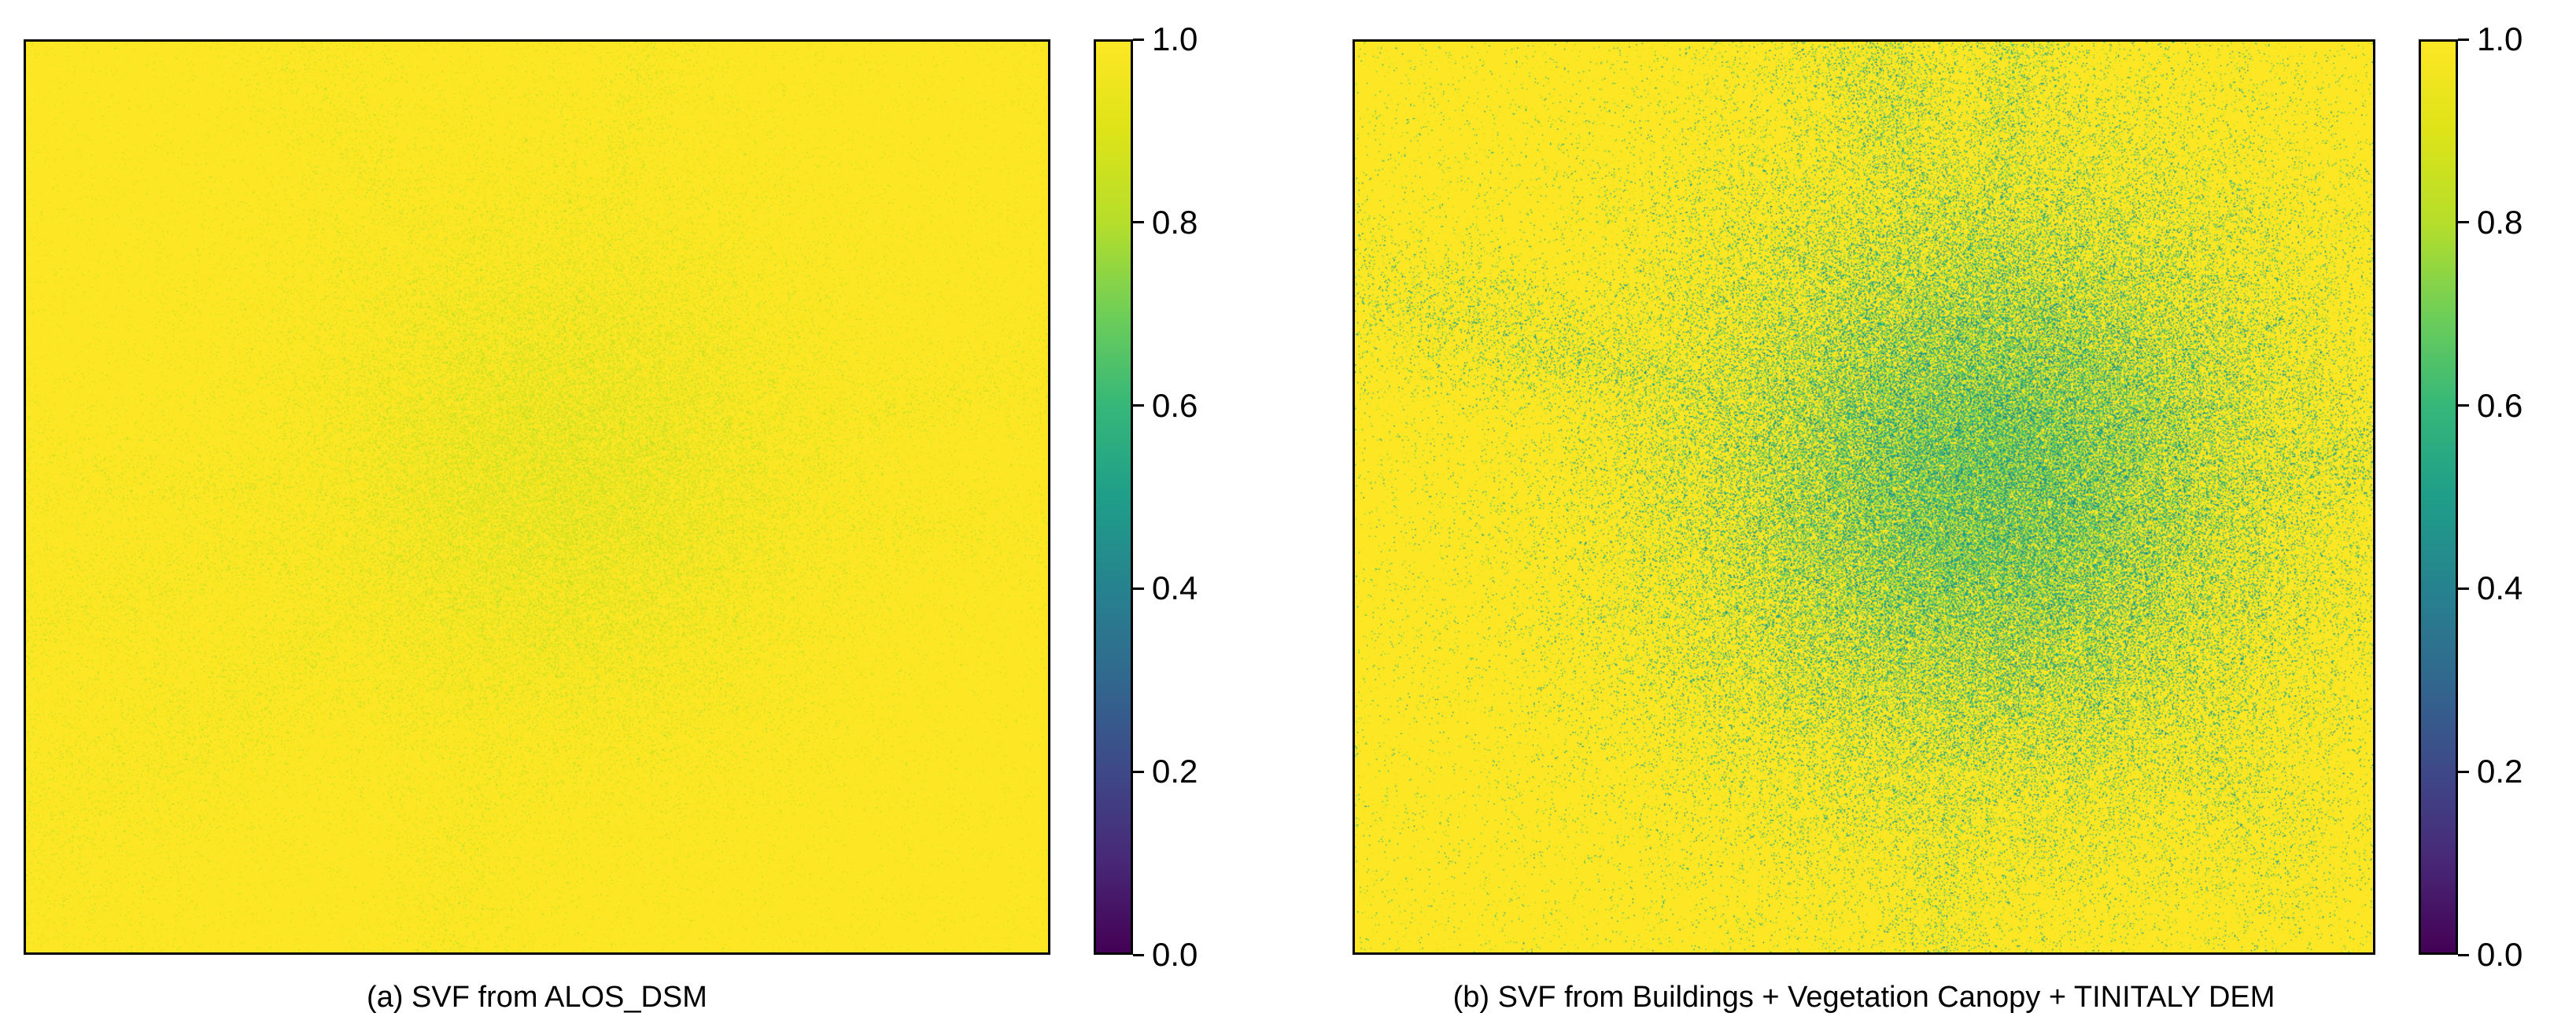 This screenshot has width=2576, height=1035. I want to click on colorbar-b, so click(2439, 497).